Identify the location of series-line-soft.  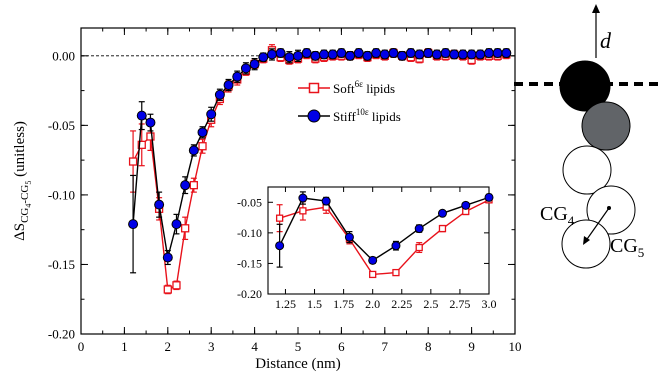
(384, 237).